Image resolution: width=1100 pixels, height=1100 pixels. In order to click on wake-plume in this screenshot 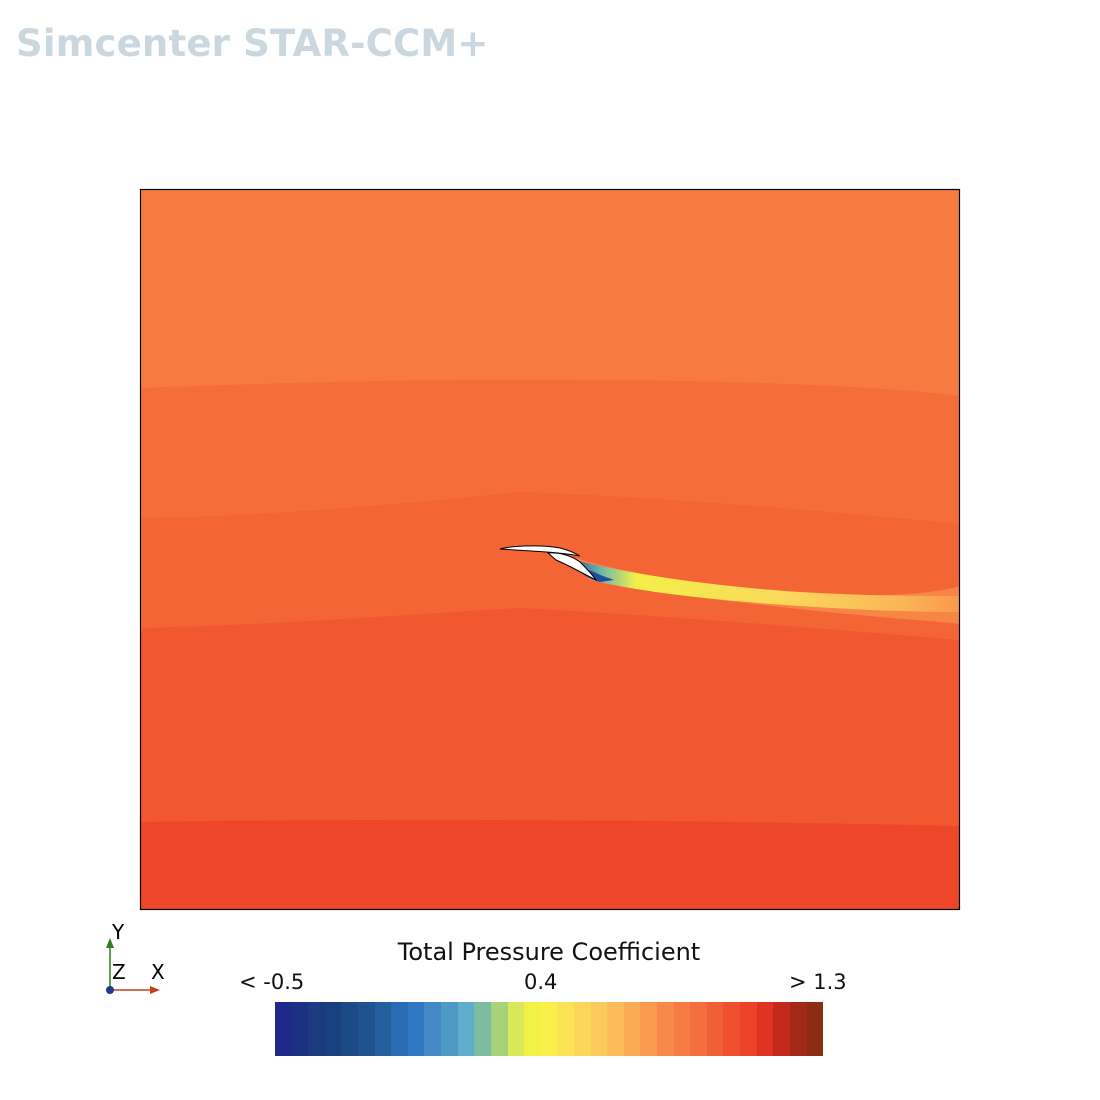, I will do `click(766, 586)`.